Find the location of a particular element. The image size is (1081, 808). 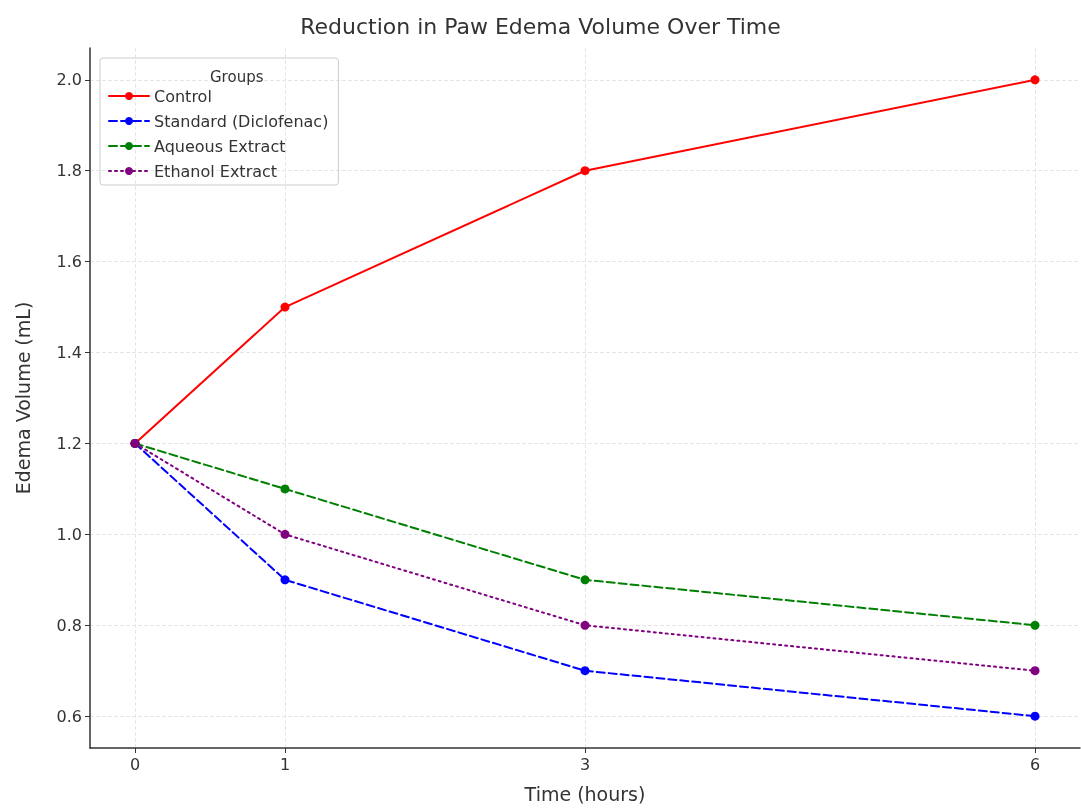

x-tick-label: 0 is located at coordinates (135, 764).